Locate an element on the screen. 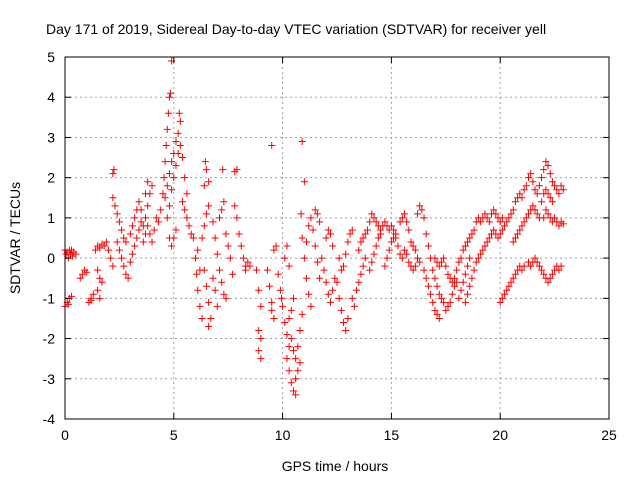 Image resolution: width=640 pixels, height=480 pixels. x-tick-labels: 0 5 10 15 20 25 is located at coordinates (339, 435).